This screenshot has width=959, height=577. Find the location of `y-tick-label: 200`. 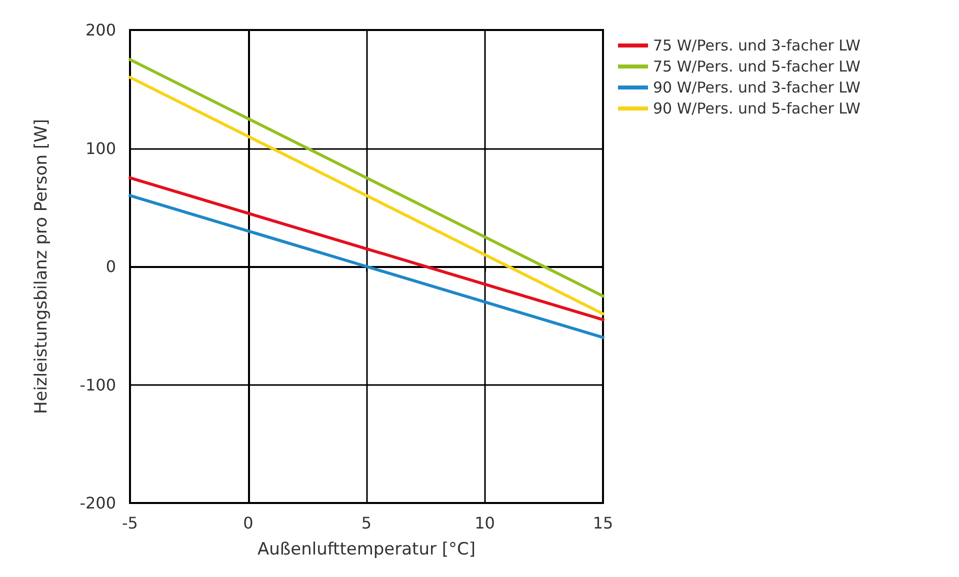

y-tick-label: 200 is located at coordinates (100, 30).